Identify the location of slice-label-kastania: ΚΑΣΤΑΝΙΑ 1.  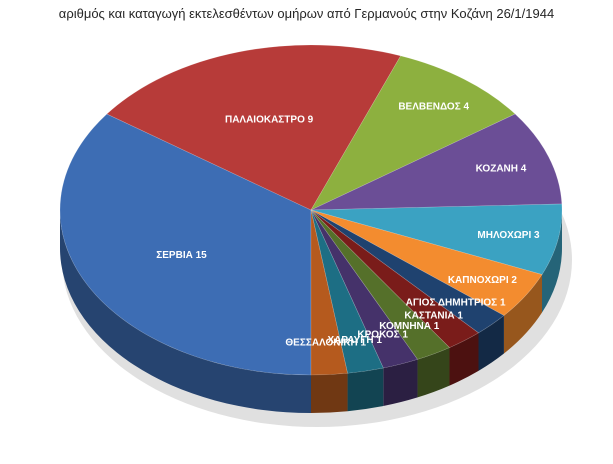
(433, 316).